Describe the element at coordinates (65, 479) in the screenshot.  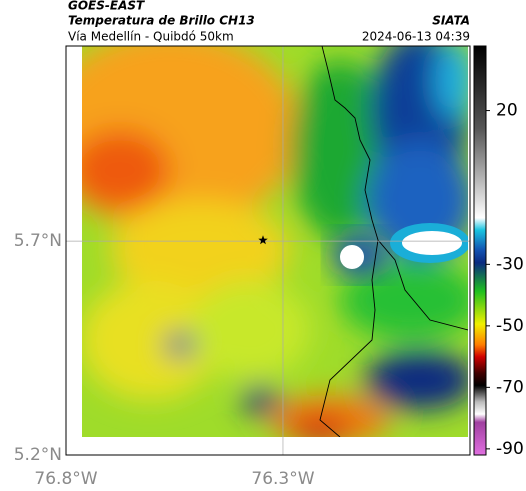
I see `lon-tick-label: 76.8°W` at that location.